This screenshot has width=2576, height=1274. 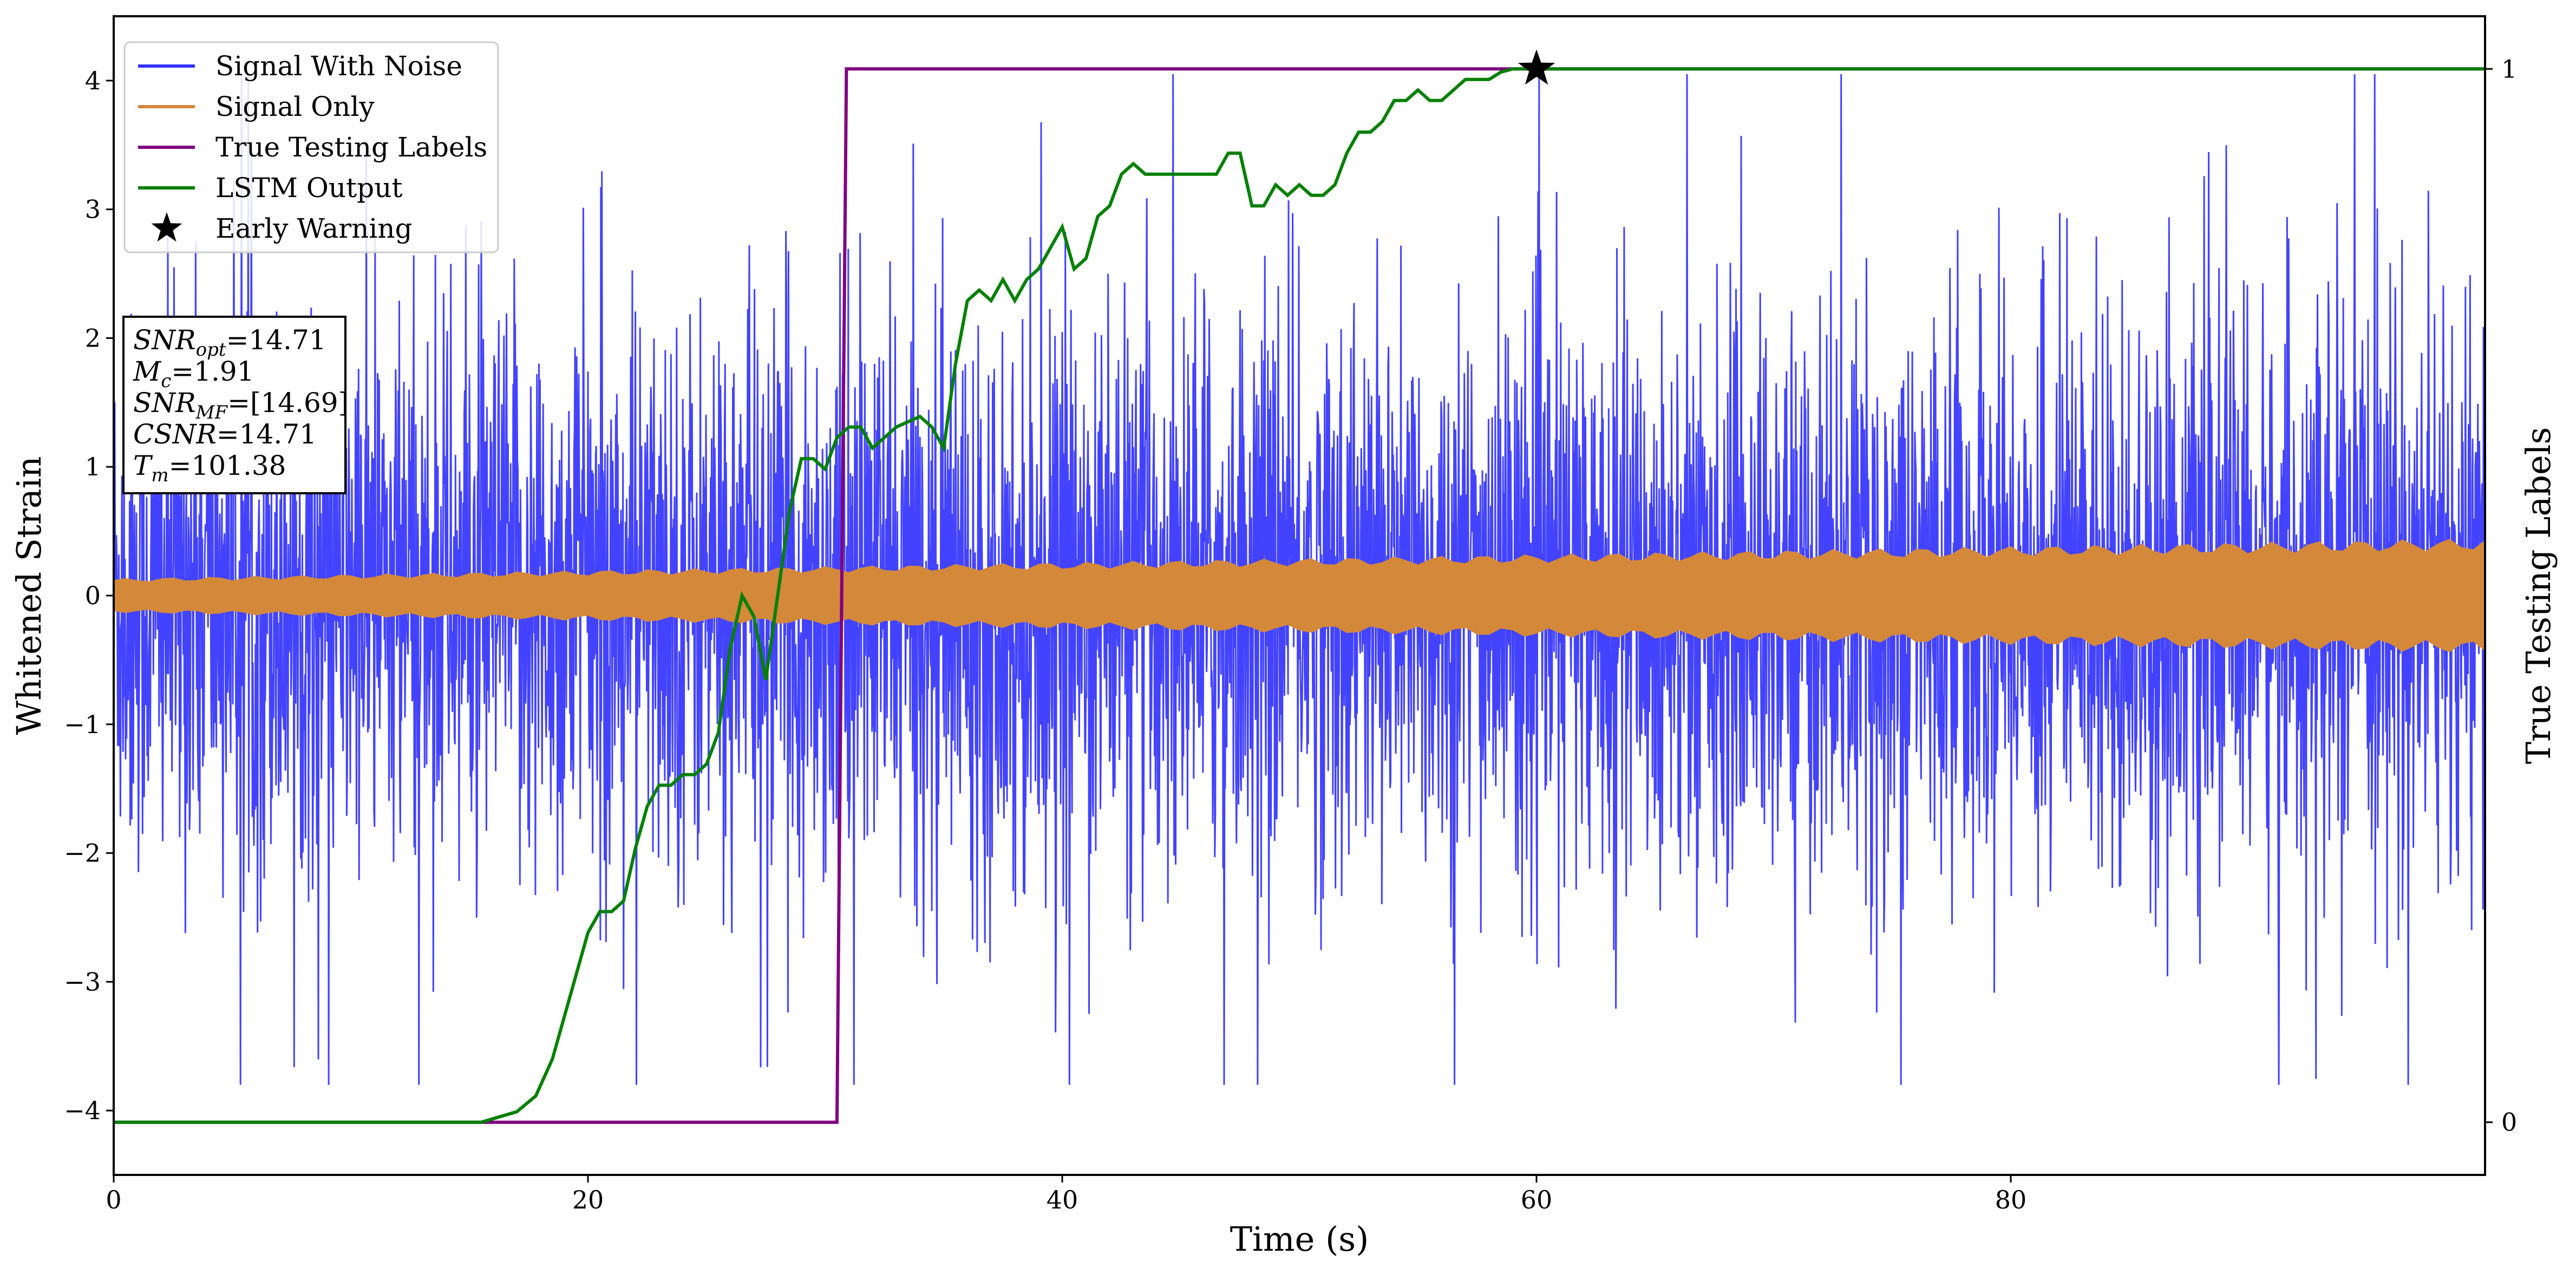 I want to click on legend-label: True Testing Labels, so click(x=351, y=147).